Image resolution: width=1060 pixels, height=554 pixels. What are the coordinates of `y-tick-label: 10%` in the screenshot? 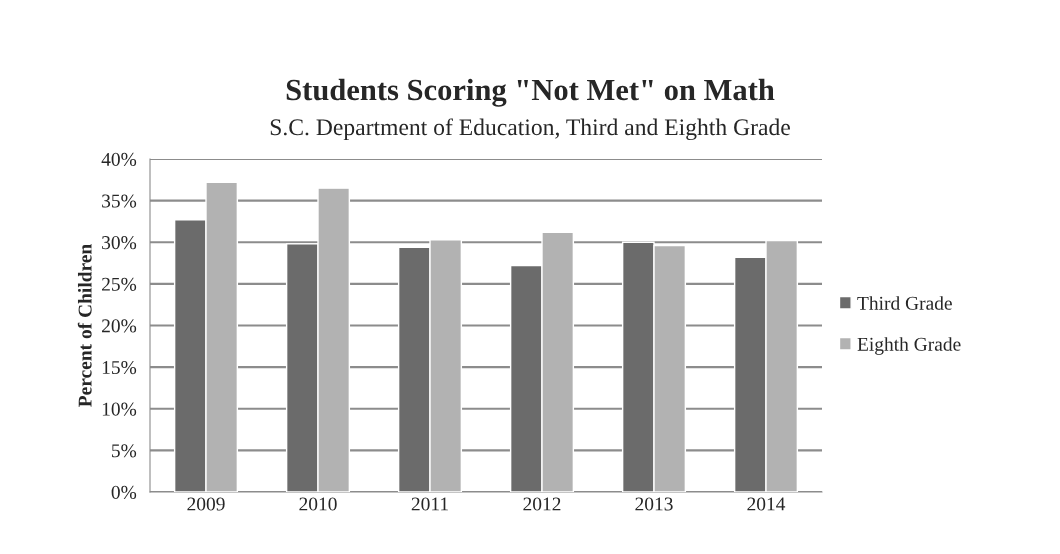 It's located at (119, 409).